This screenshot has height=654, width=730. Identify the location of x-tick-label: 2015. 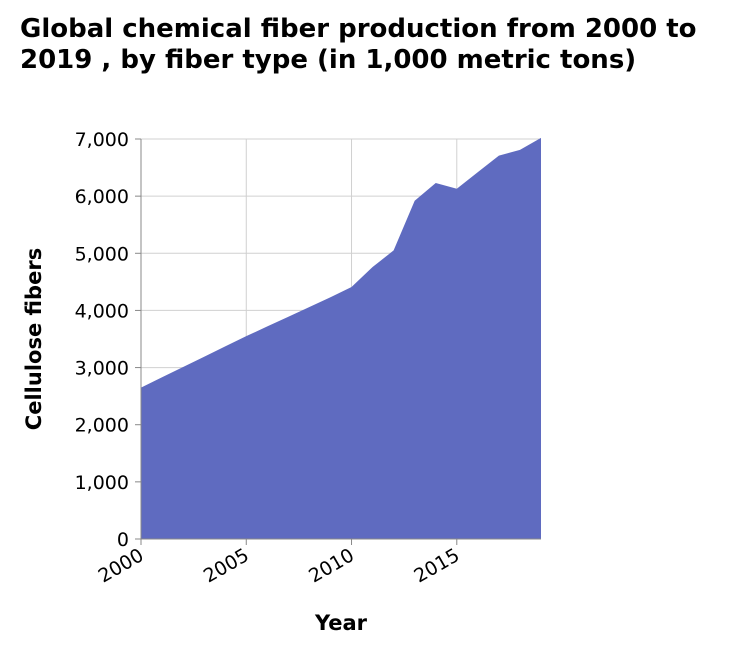
(436, 565).